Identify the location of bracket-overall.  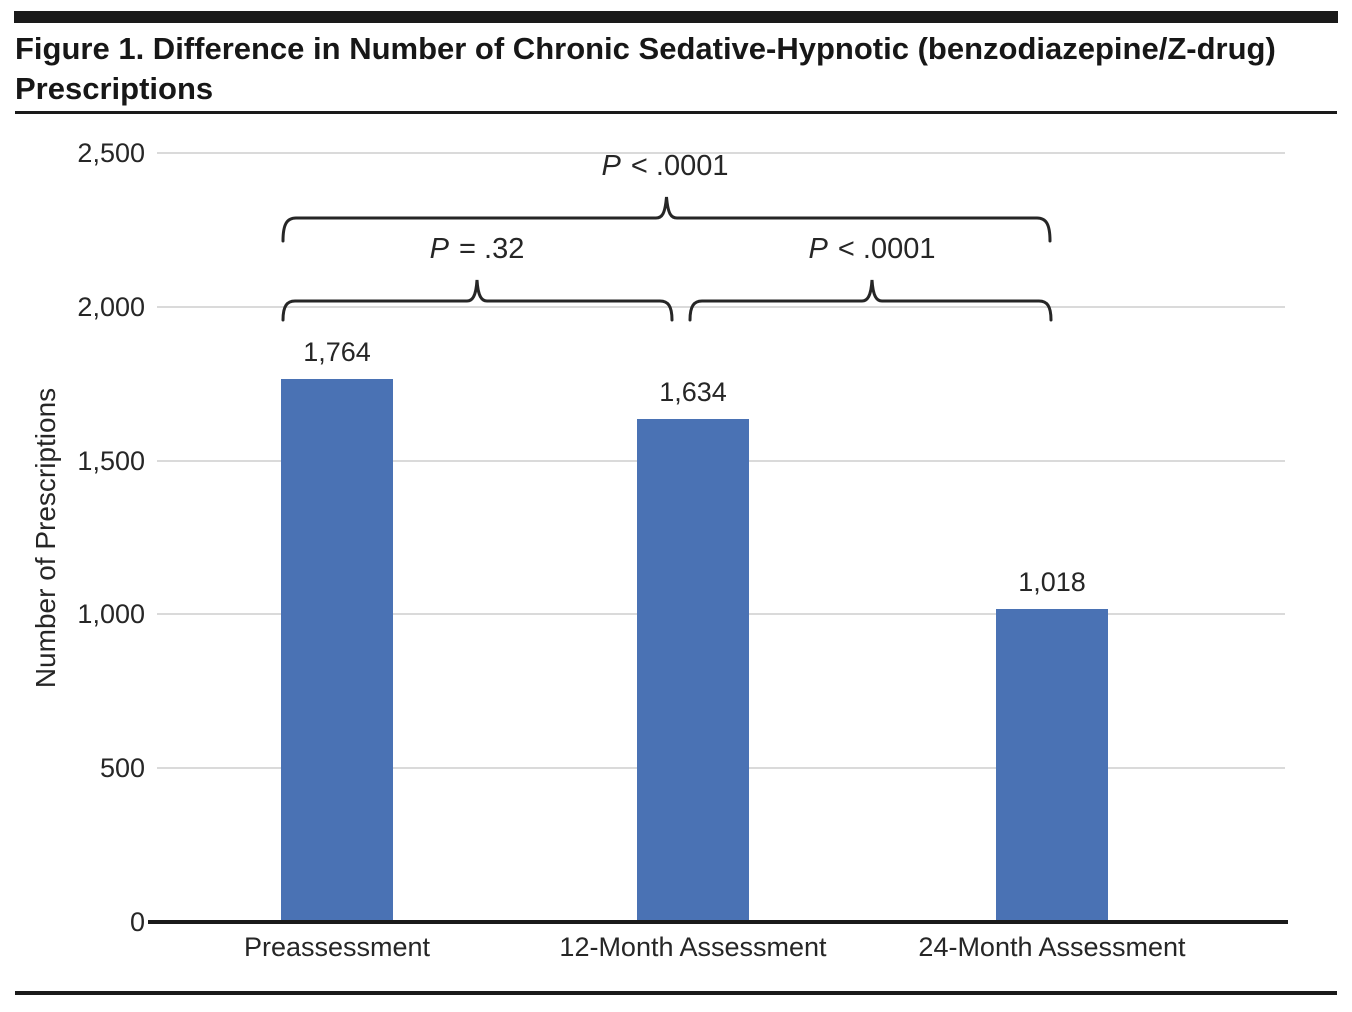
(666, 219).